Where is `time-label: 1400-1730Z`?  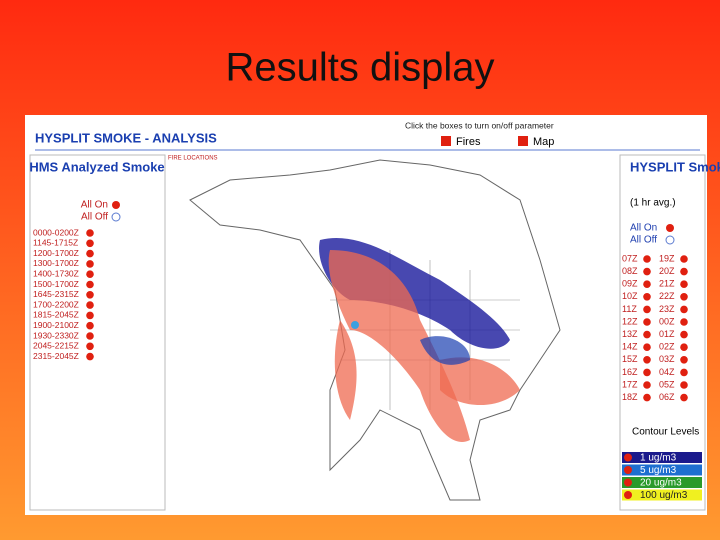 time-label: 1400-1730Z is located at coordinates (56, 273).